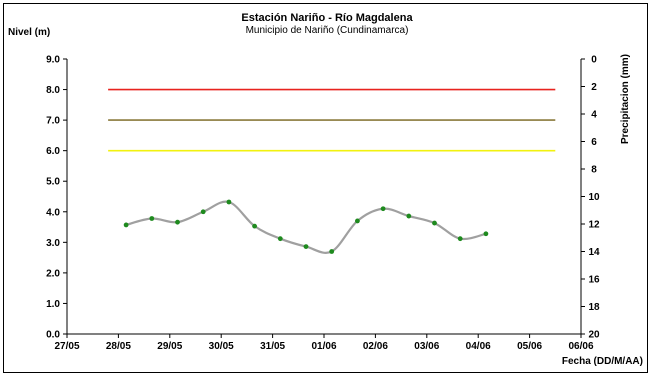 This screenshot has height=377, width=653. I want to click on y2-tick-label: 16, so click(594, 280).